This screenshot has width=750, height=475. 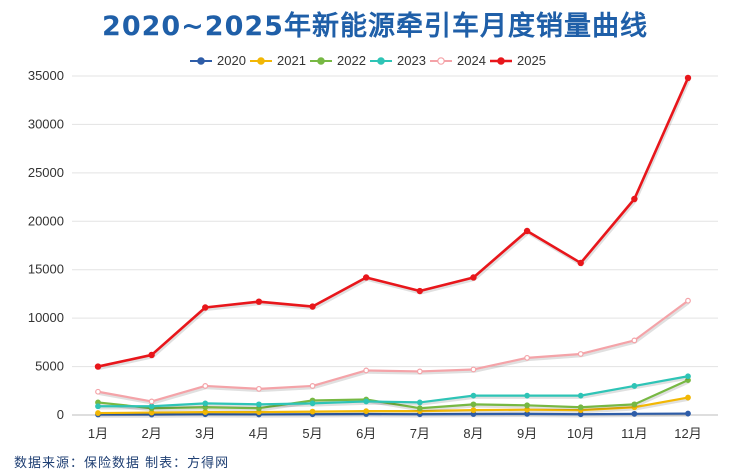 I want to click on x-tick-label: 5月, so click(x=312, y=433).